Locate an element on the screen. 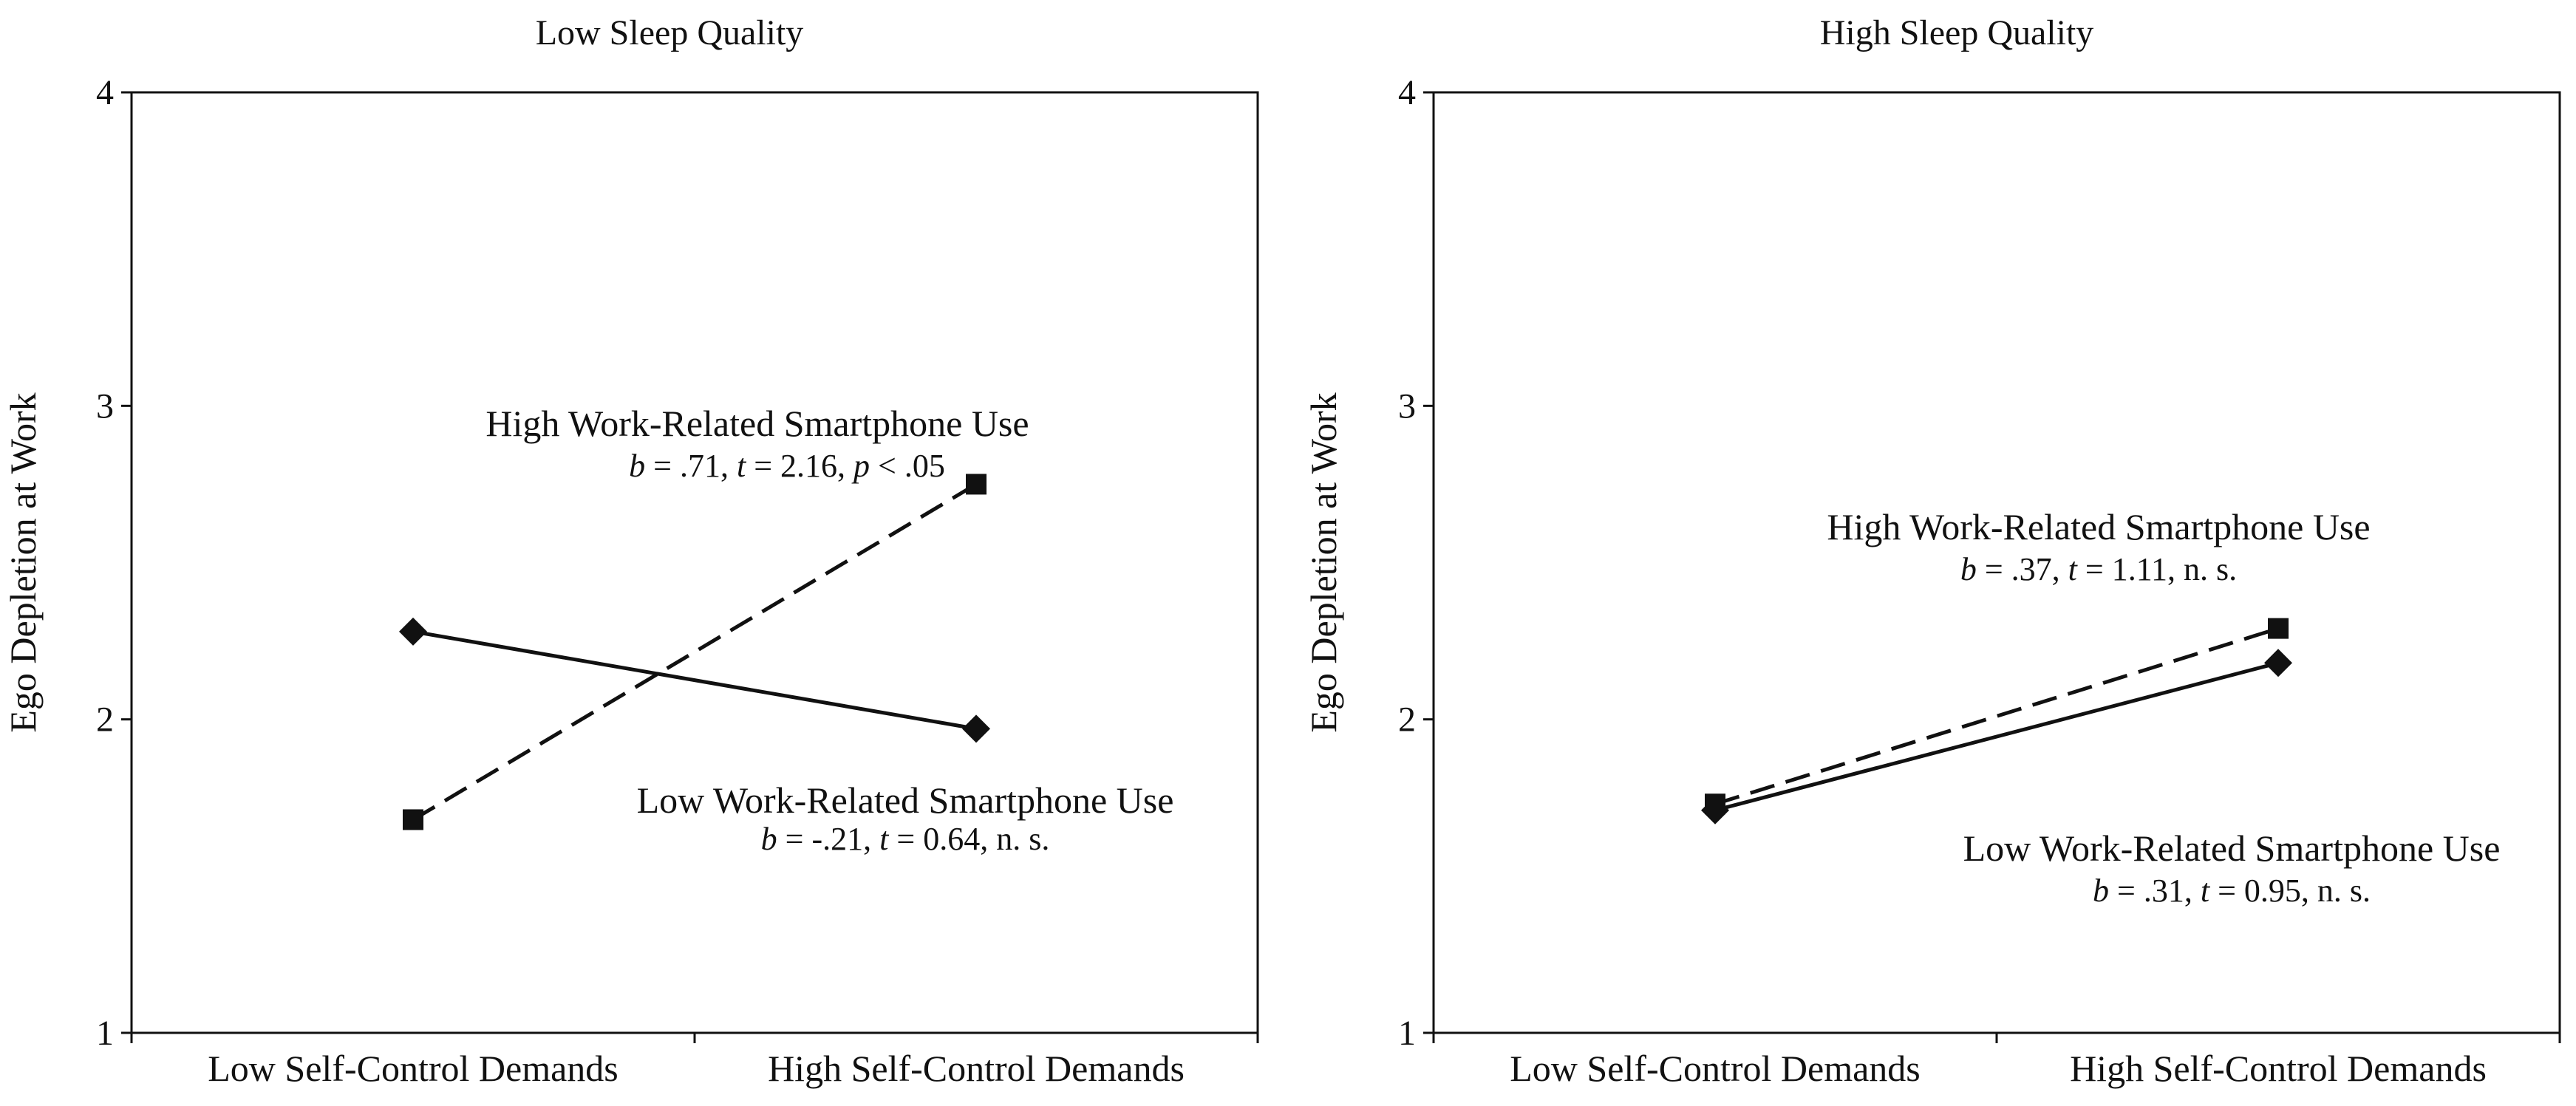  low-sleep-category-label: High Self-Control Demands is located at coordinates (976, 1068).